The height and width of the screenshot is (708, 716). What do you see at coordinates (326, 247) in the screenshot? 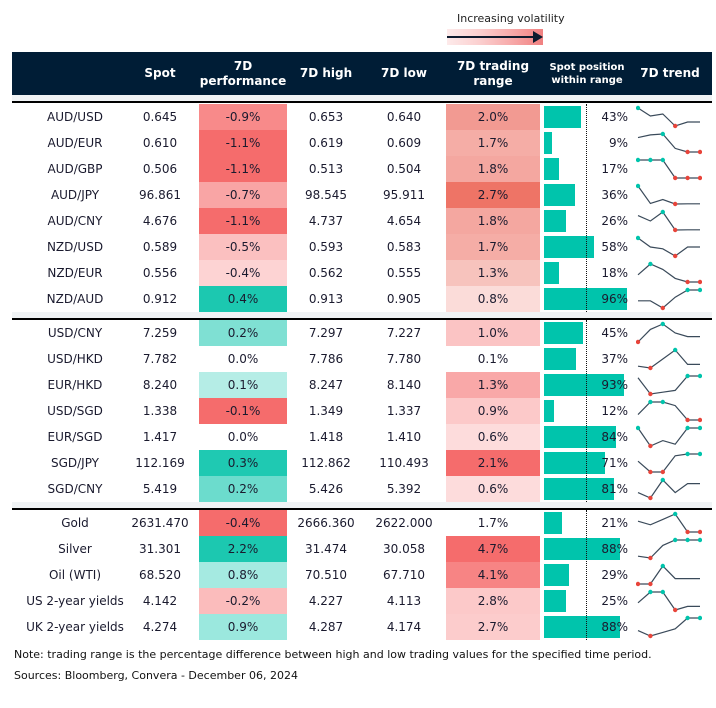
I see `high-value: 0.593` at bounding box center [326, 247].